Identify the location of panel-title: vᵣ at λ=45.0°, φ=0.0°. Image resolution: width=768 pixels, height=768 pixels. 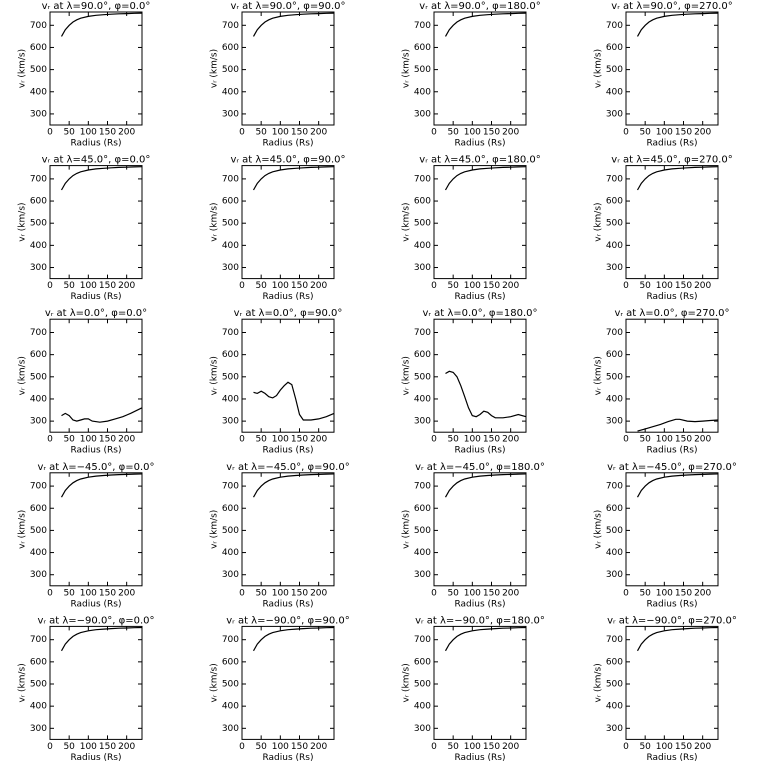
(96, 160).